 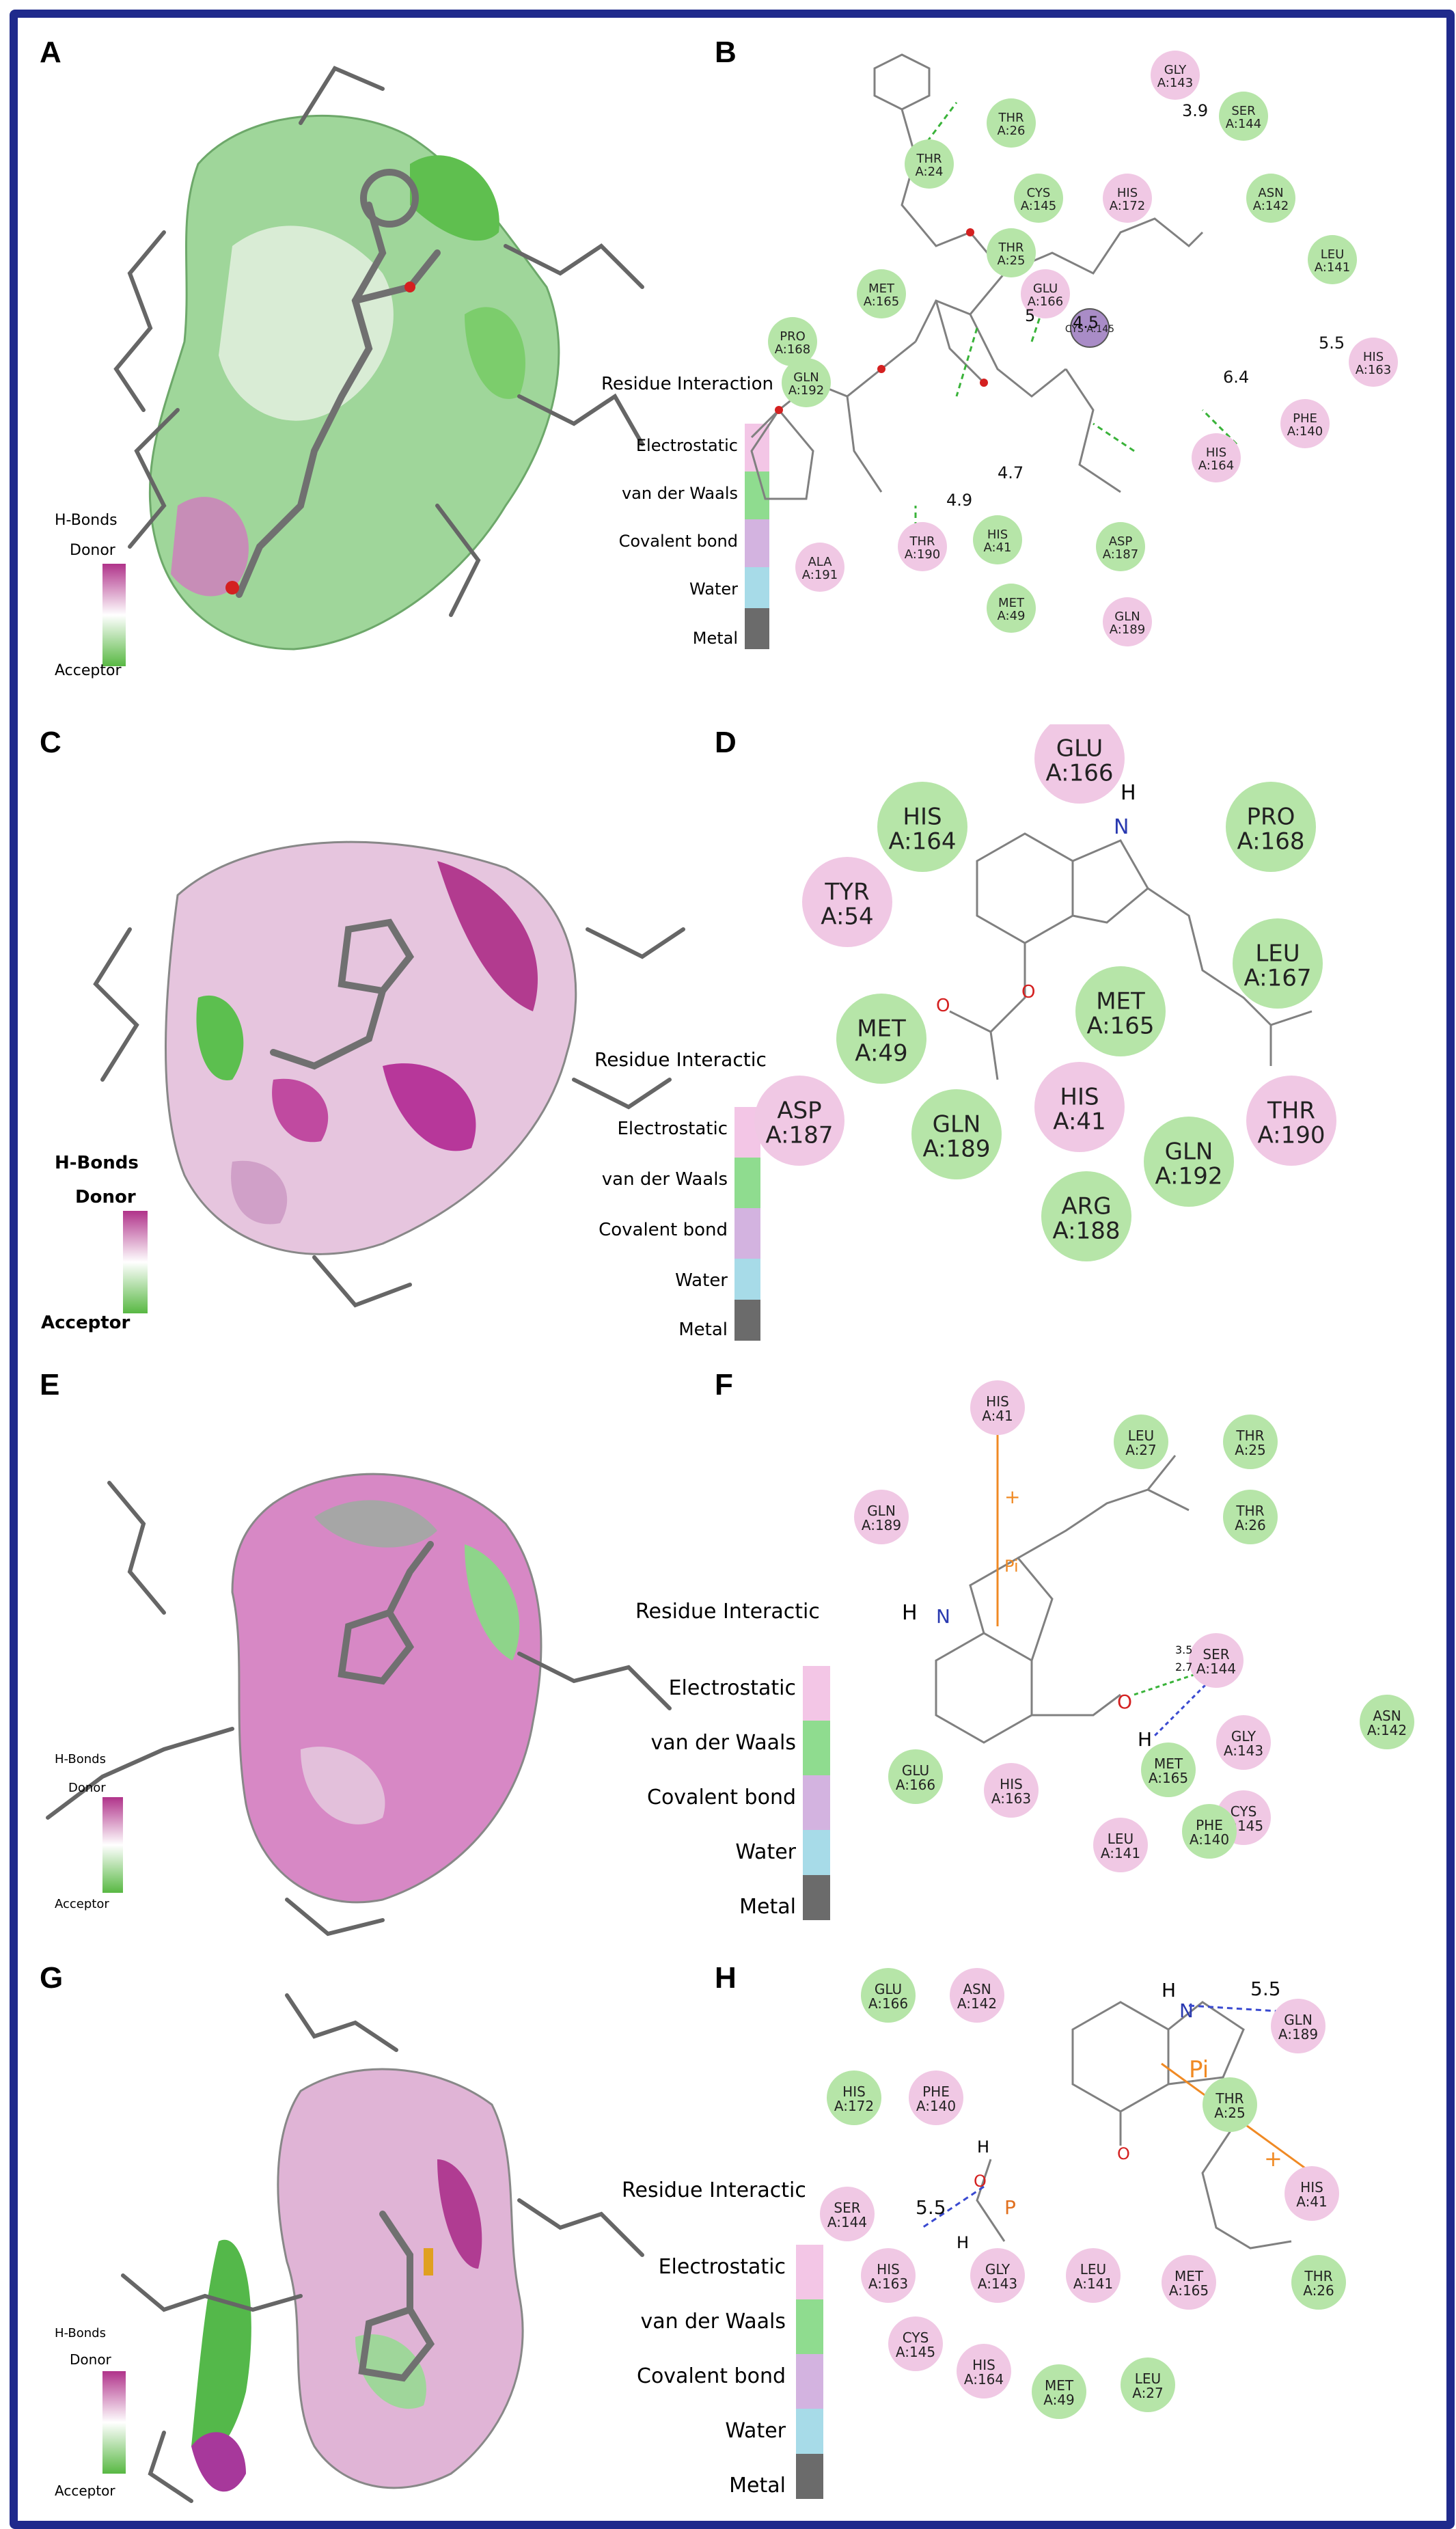 What do you see at coordinates (1093, 2283) in the screenshot?
I see `residue-number: A:141` at bounding box center [1093, 2283].